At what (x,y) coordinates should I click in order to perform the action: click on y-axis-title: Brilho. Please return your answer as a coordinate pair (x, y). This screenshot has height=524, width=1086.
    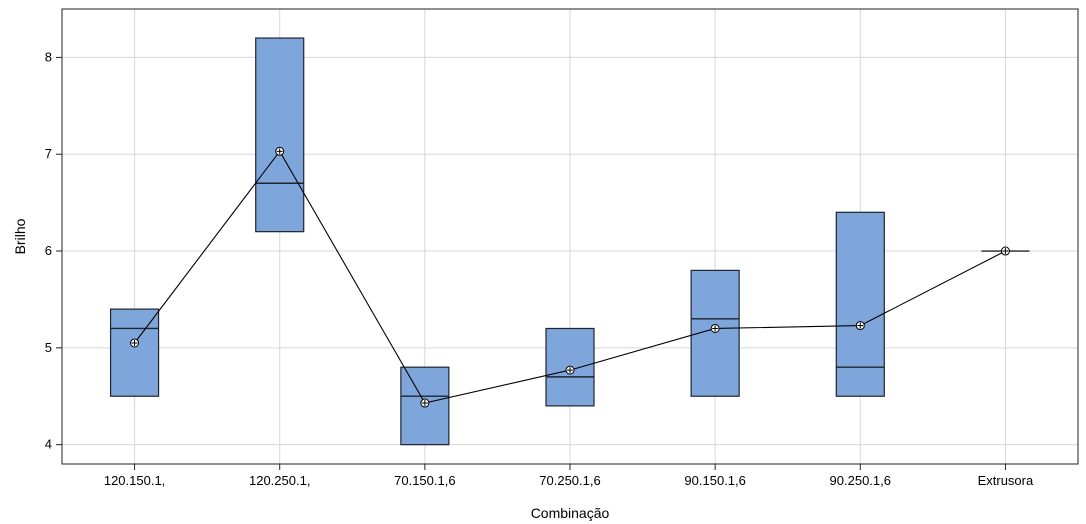
    Looking at the image, I should click on (20, 236).